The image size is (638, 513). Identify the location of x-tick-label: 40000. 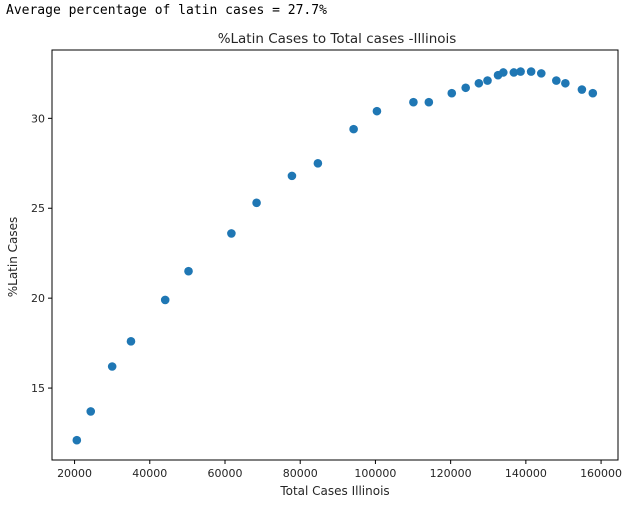
(149, 473).